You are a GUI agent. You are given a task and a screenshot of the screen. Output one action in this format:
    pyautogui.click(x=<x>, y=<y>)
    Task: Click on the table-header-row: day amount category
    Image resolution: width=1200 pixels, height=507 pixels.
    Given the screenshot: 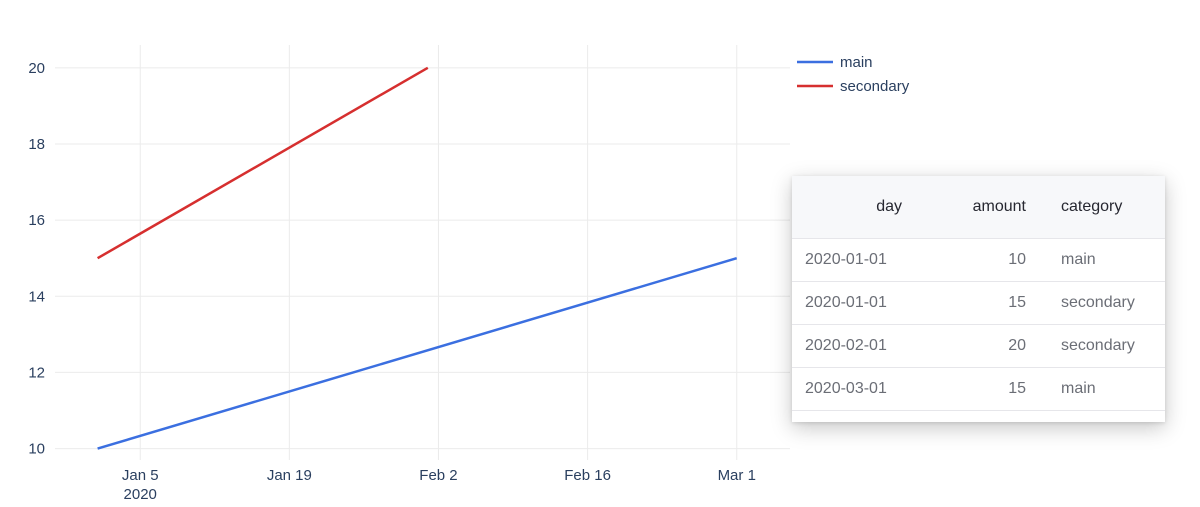 What is the action you would take?
    pyautogui.click(x=978, y=207)
    